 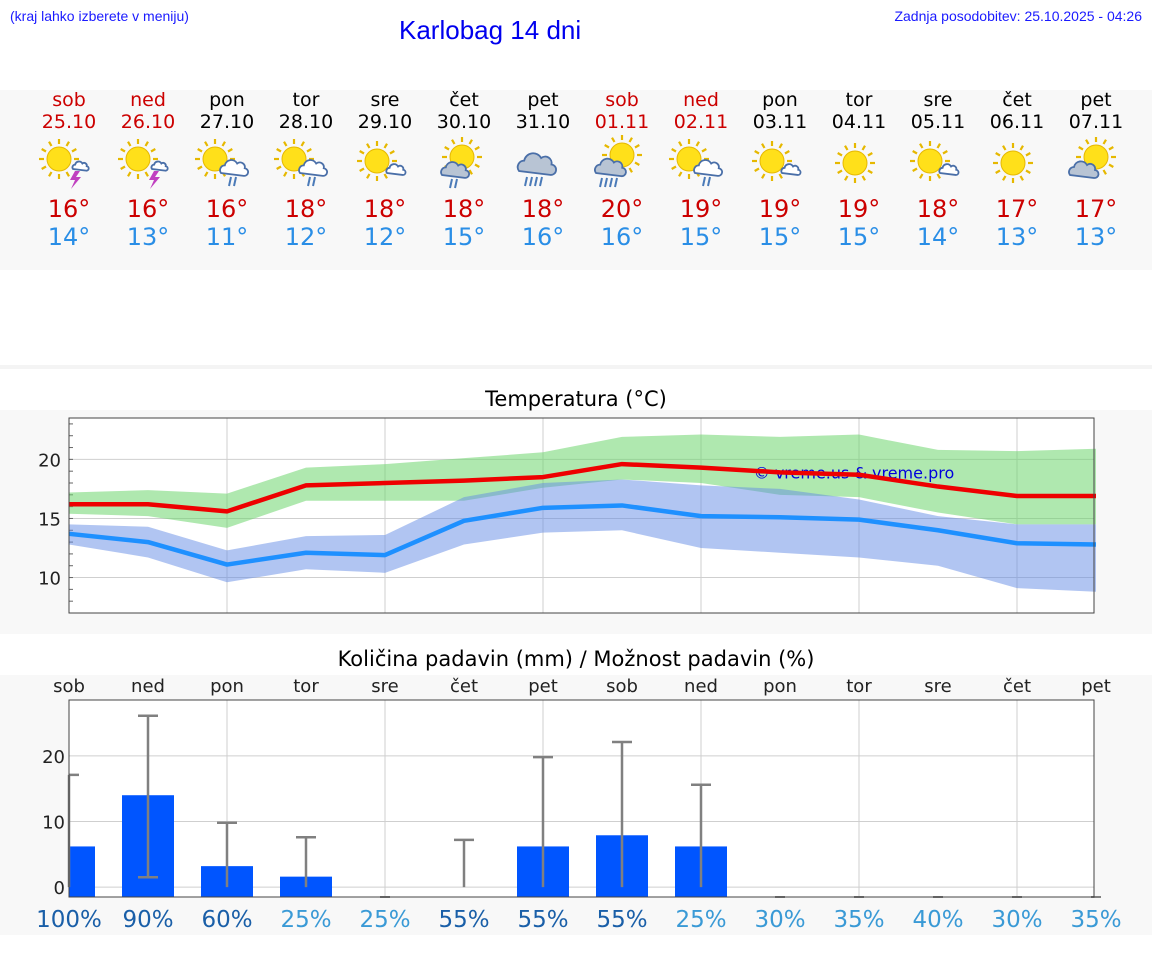 I want to click on day-date: 05.11, so click(x=938, y=122).